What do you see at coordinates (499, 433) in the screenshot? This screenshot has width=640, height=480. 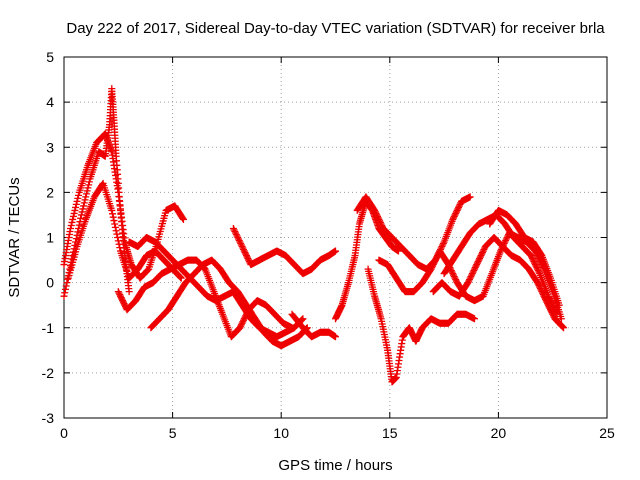 I see `x-tick-label: 20` at bounding box center [499, 433].